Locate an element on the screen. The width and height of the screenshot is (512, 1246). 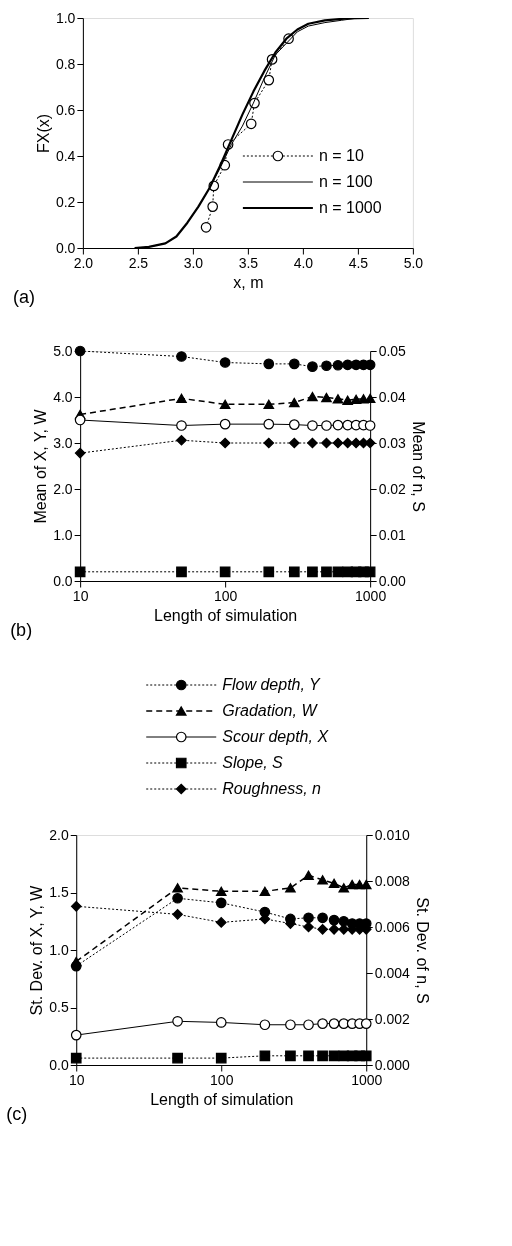
y-axis-title: St. Dev. of X, Y, W is located at coordinates (37, 950).